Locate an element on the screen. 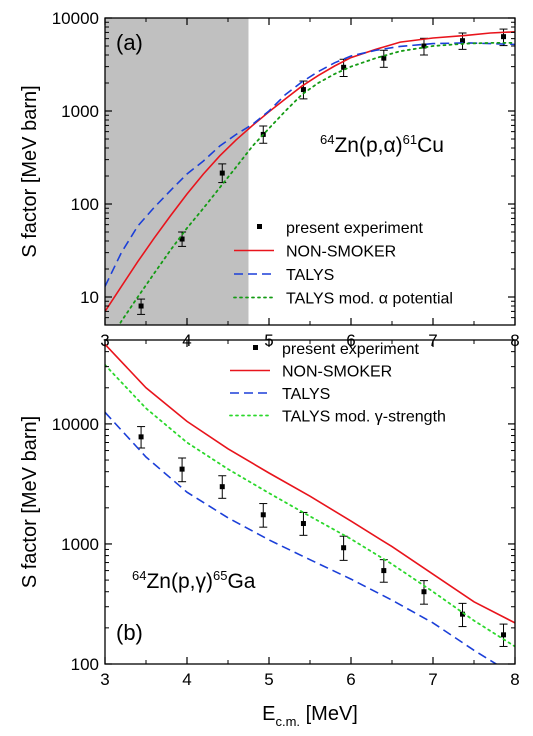 This screenshot has height=736, width=533. reaction-mass-number: 65 is located at coordinates (220, 575).